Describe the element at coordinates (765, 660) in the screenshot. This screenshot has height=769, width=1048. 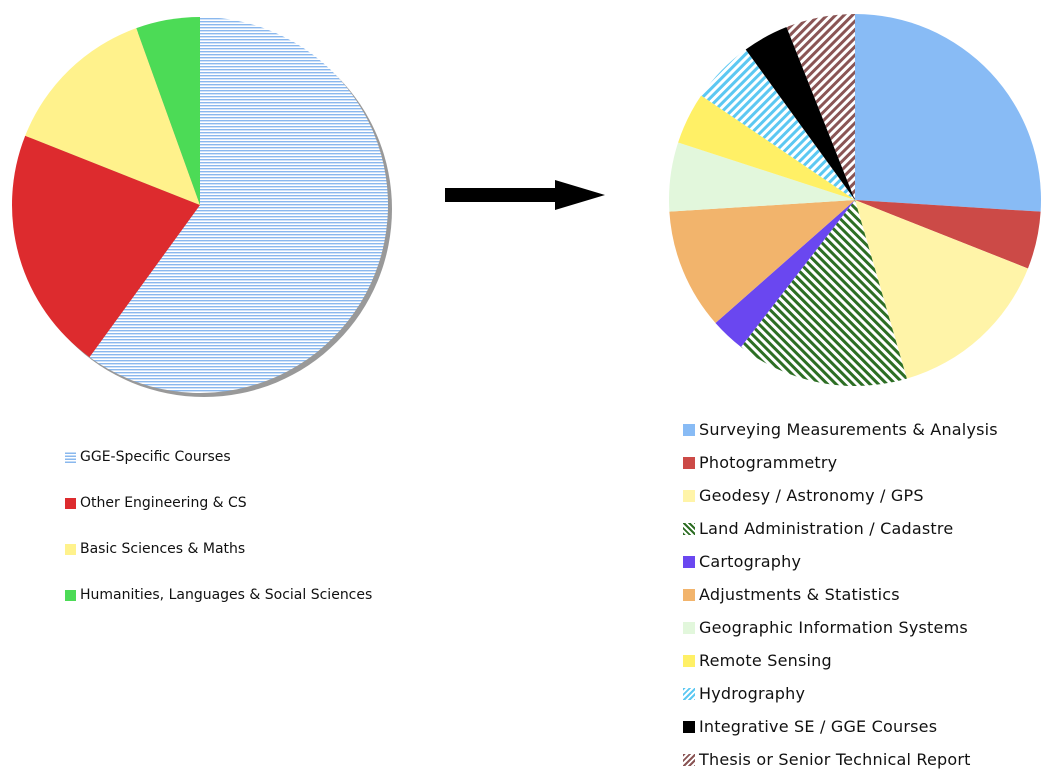
I see `legend-label: Remote Sensing` at that location.